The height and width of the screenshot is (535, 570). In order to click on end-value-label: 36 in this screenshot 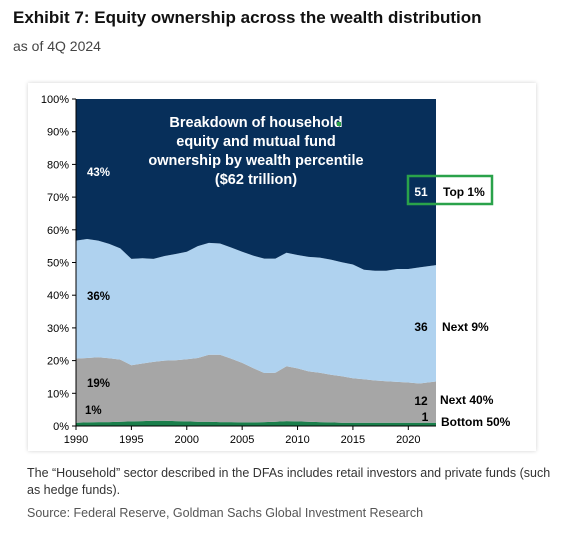, I will do `click(421, 327)`.